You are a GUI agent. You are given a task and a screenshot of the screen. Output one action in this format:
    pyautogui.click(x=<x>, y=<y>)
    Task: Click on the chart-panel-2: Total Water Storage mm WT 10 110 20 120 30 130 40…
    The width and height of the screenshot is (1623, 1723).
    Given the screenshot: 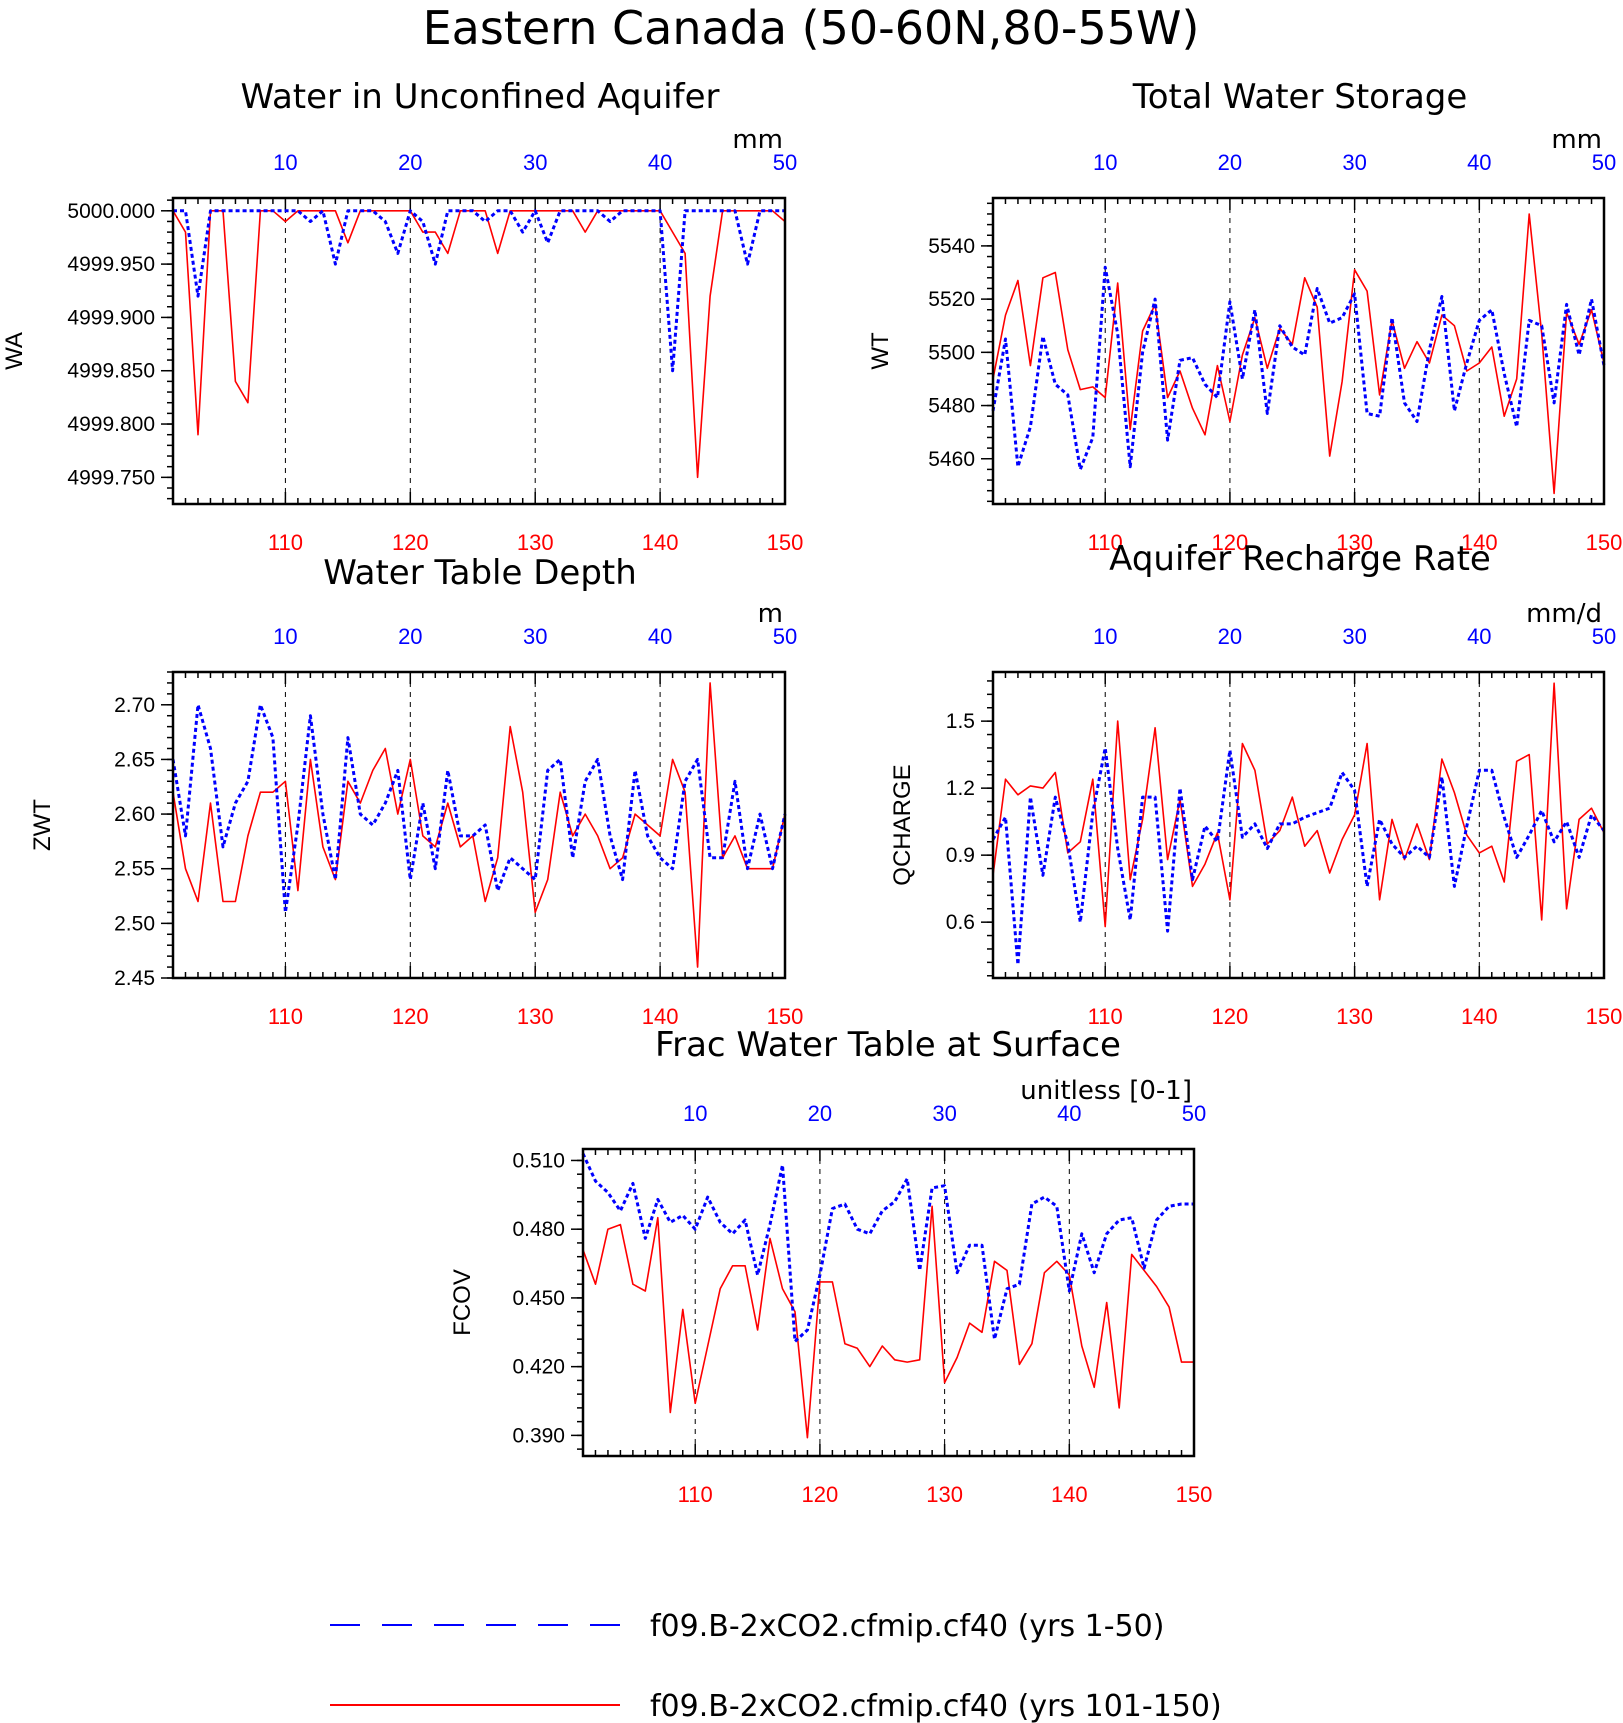 What is the action you would take?
    pyautogui.click(x=1244, y=316)
    